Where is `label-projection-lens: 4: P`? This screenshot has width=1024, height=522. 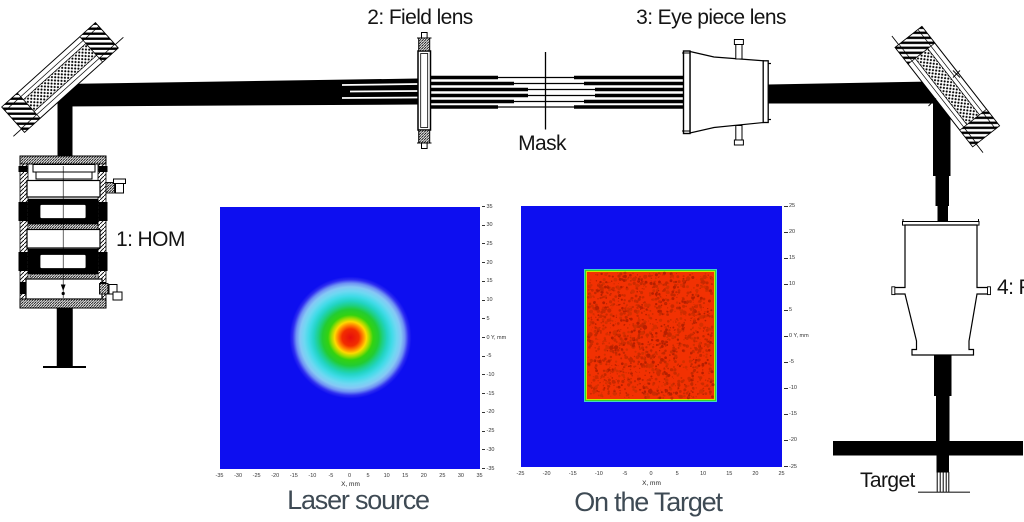 label-projection-lens: 4: P is located at coordinates (1010, 287).